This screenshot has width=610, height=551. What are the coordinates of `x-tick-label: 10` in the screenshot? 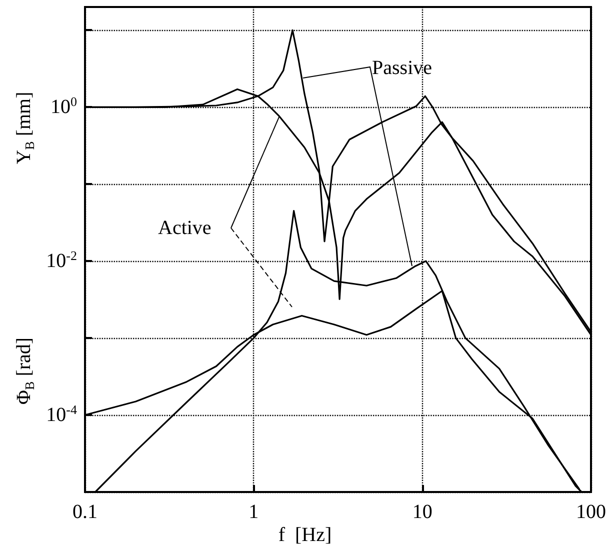 It's located at (422, 512).